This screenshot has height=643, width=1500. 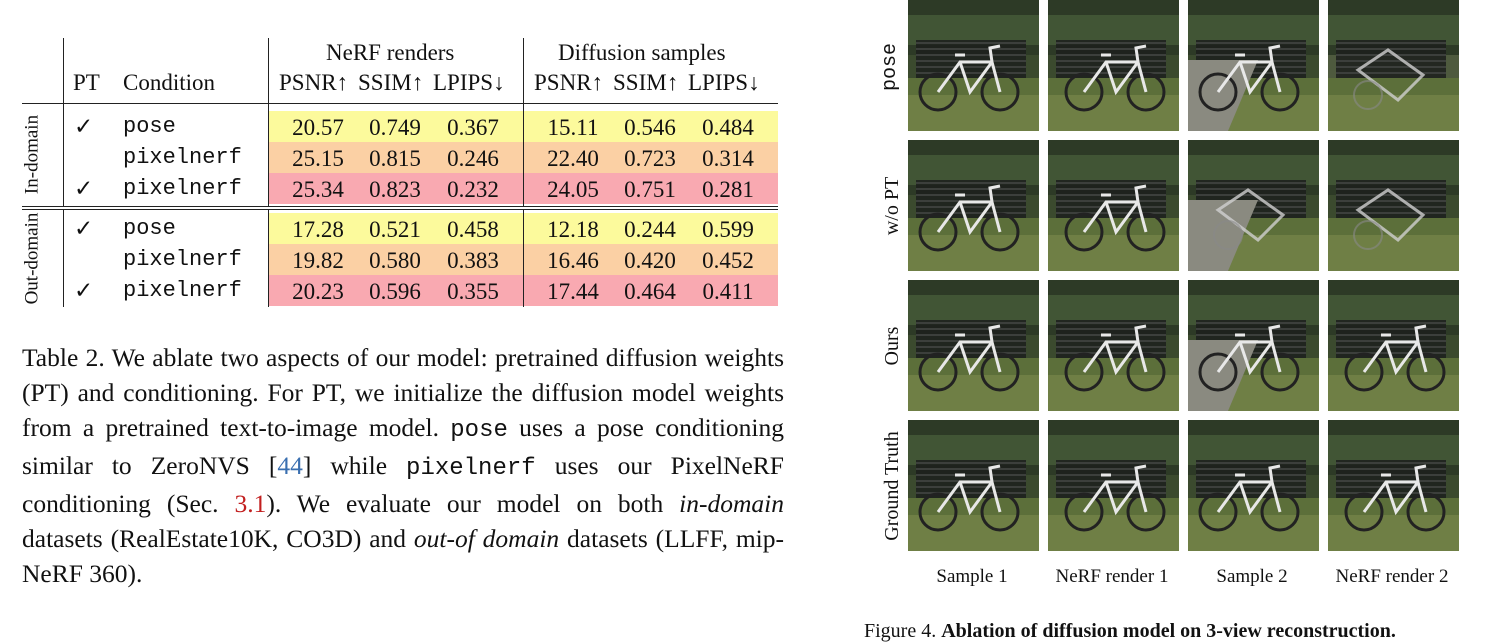 I want to click on header-divider-right, so click(x=523, y=70).